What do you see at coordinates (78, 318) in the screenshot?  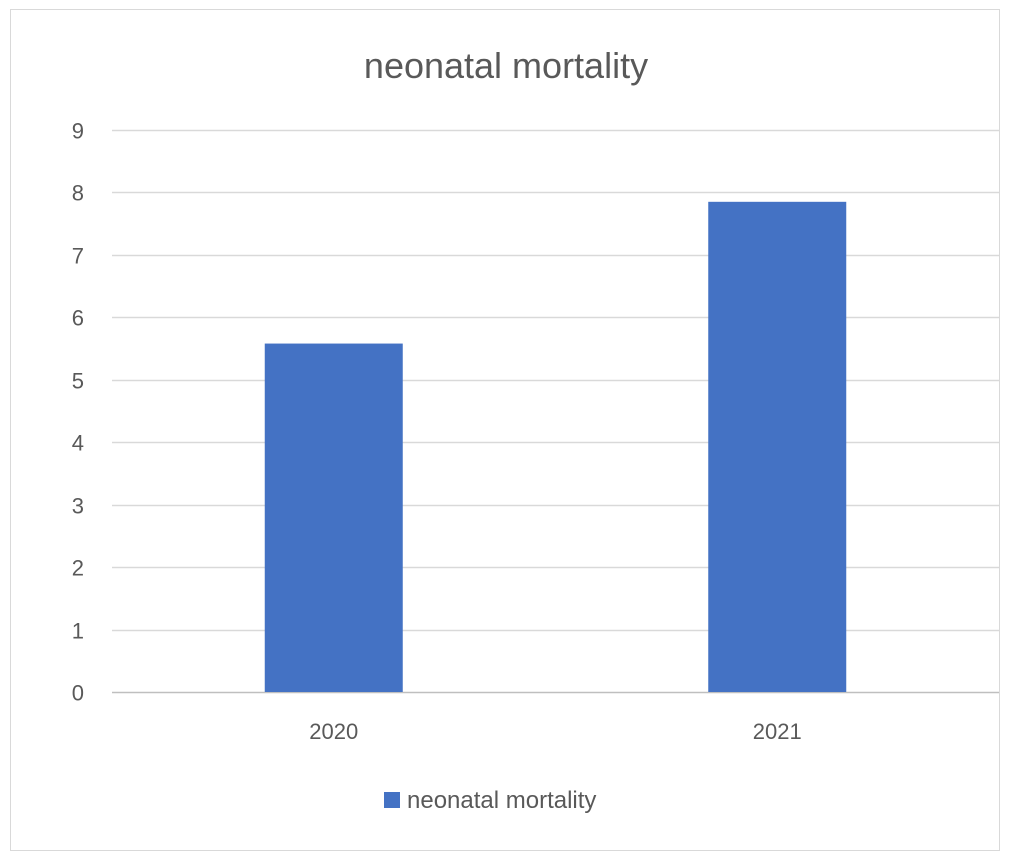 I see `y-tick-label: 6` at bounding box center [78, 318].